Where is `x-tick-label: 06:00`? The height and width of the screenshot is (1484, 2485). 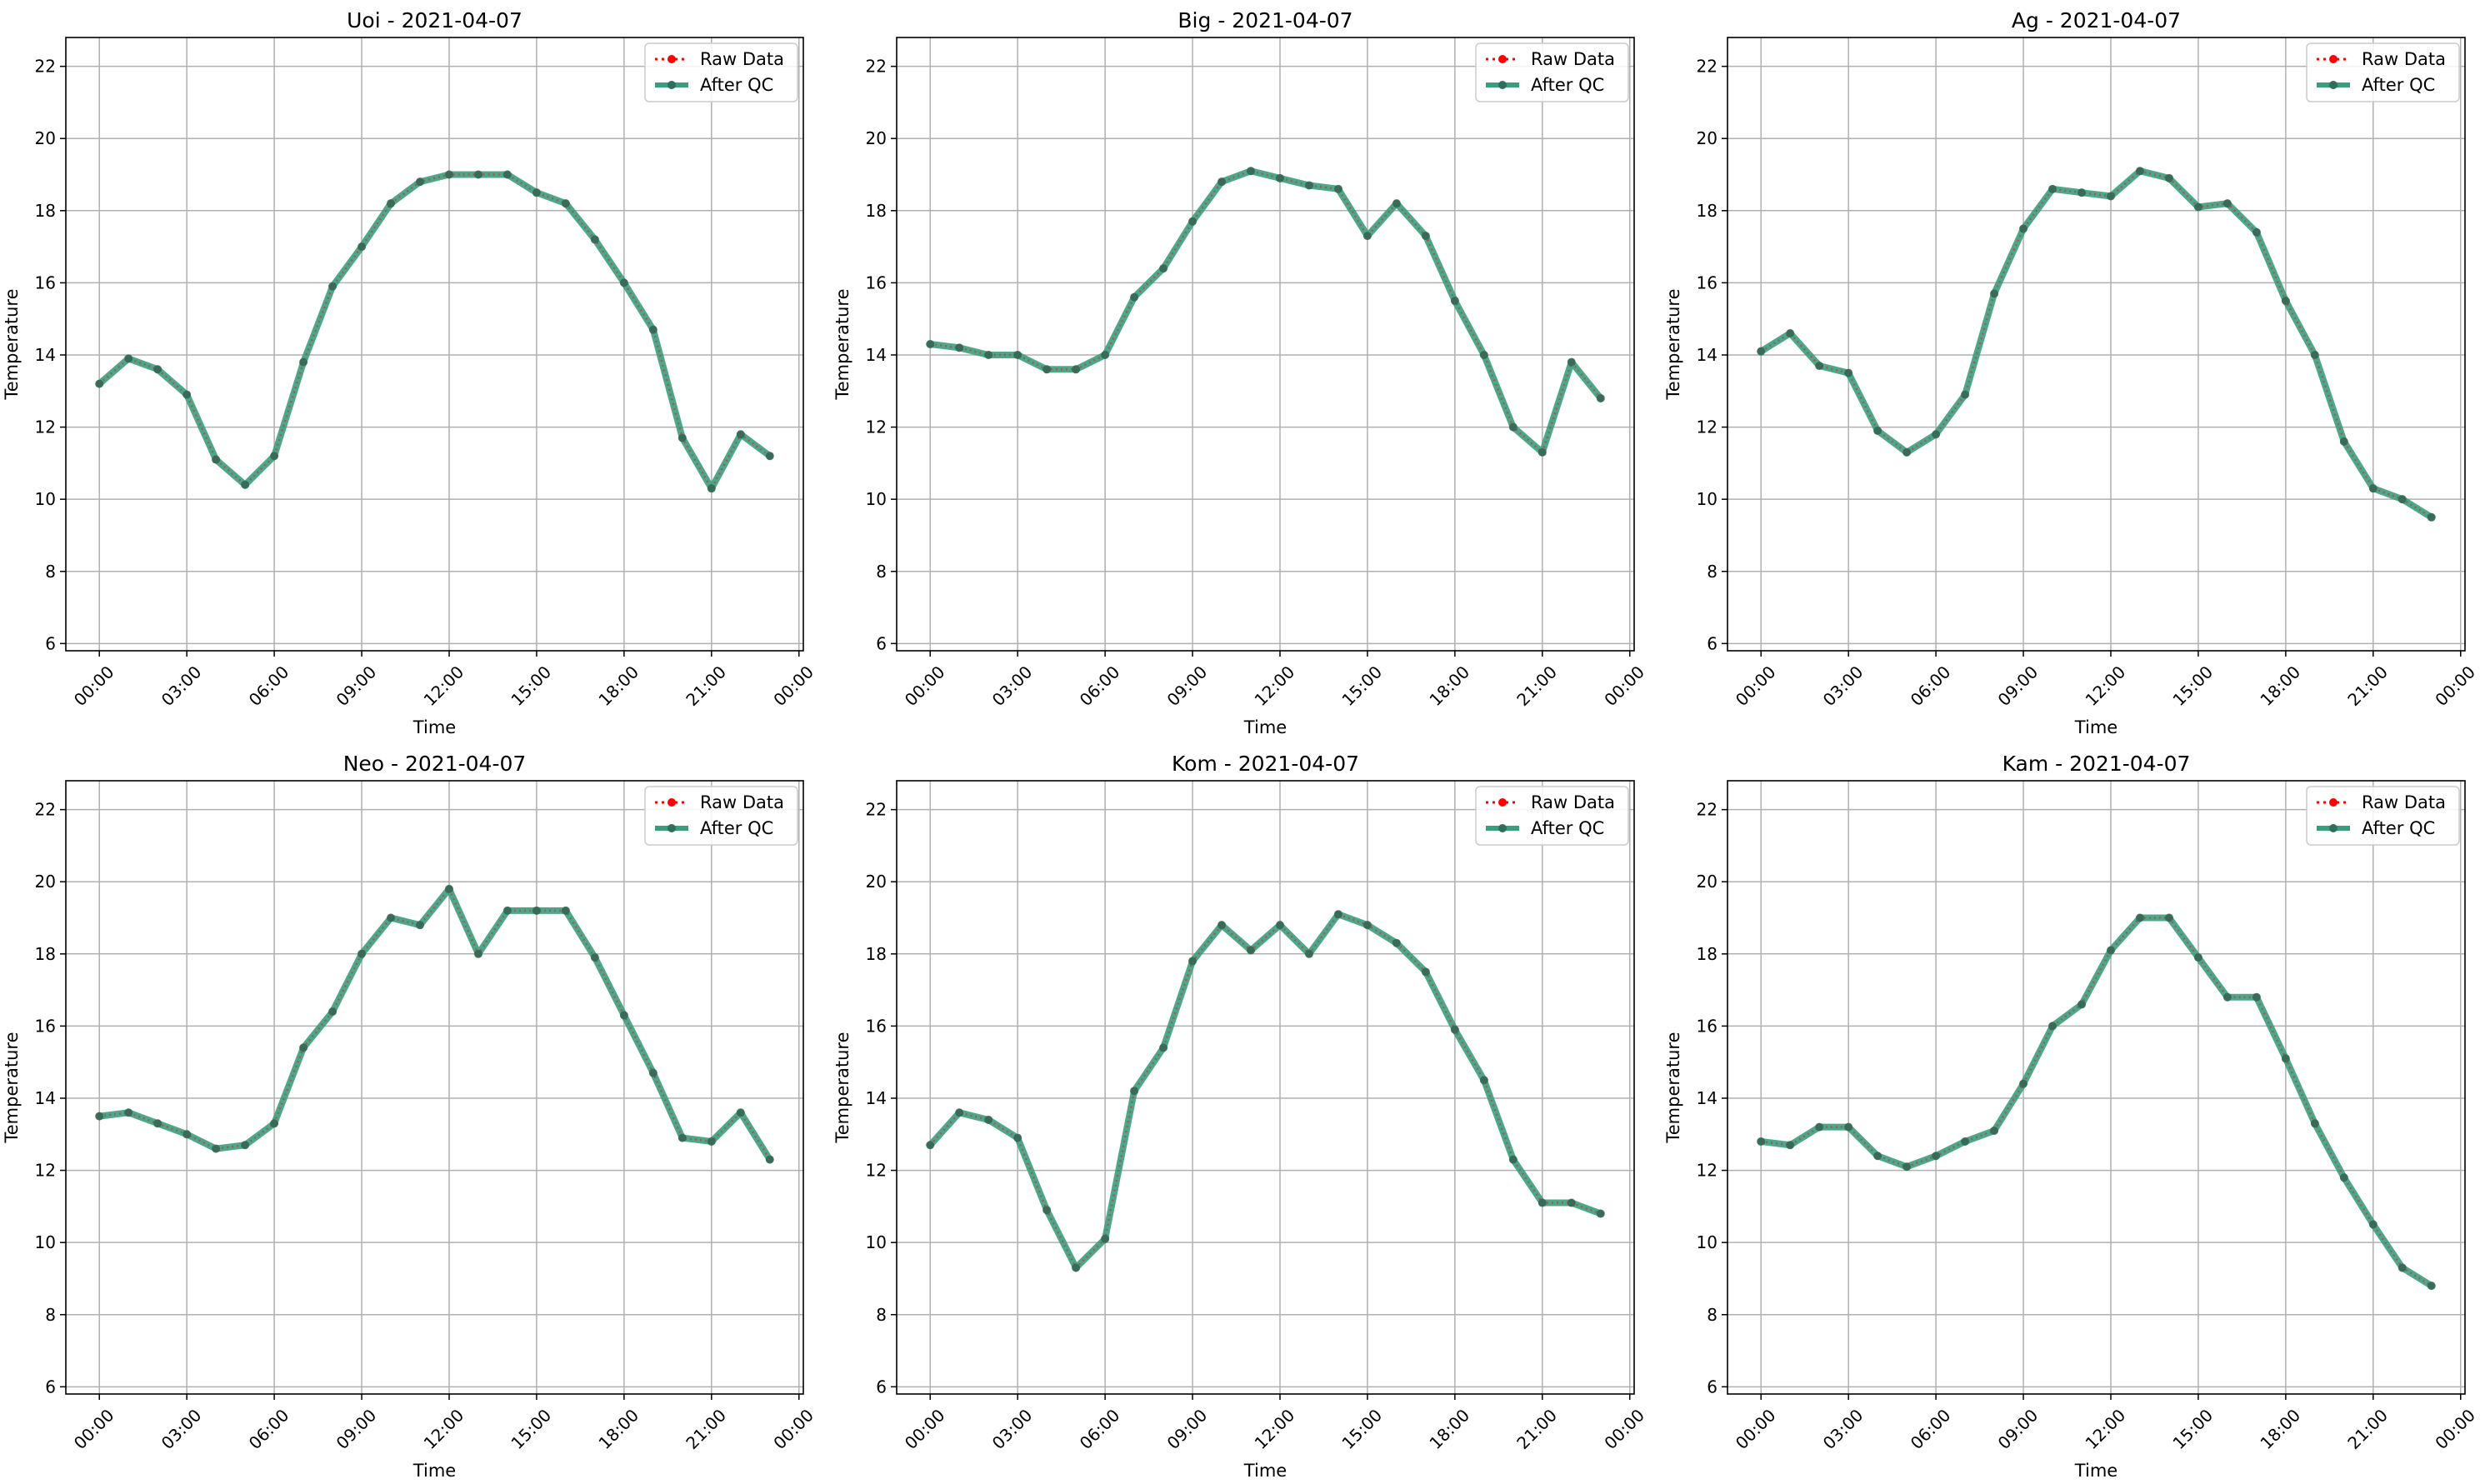
x-tick-label: 06:00 is located at coordinates (1931, 686).